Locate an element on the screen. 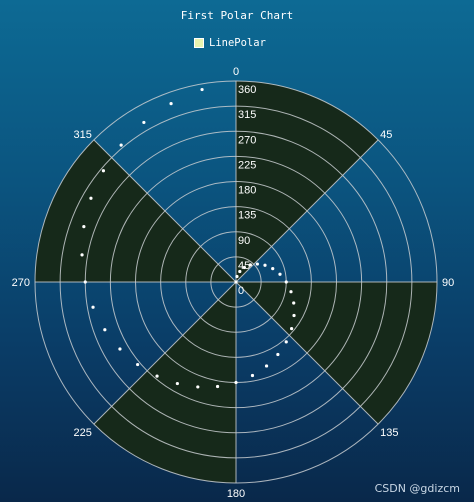 Image resolution: width=474 pixels, height=502 pixels. legend-label: LinePolar is located at coordinates (237, 43).